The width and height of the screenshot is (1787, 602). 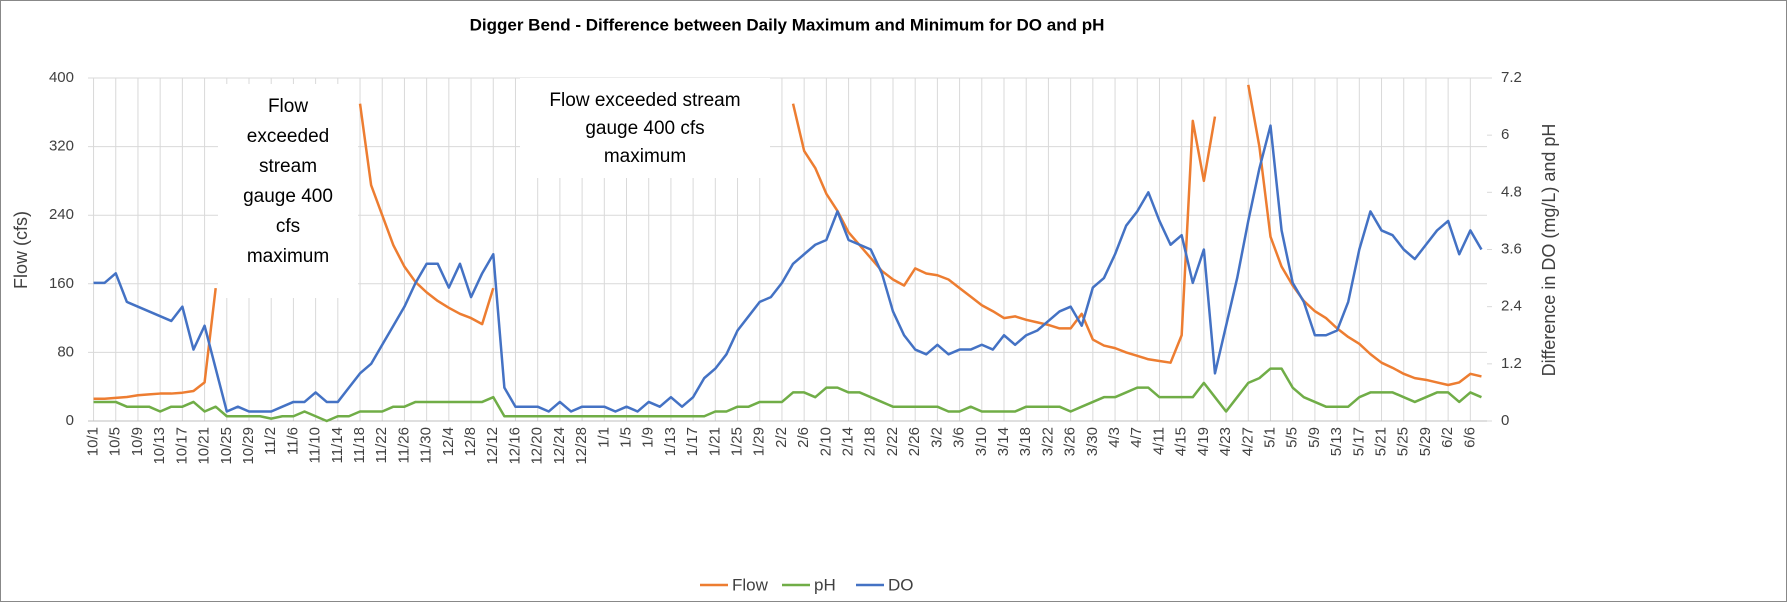 I want to click on y-axis-label: Flow (cfs), so click(x=21, y=250).